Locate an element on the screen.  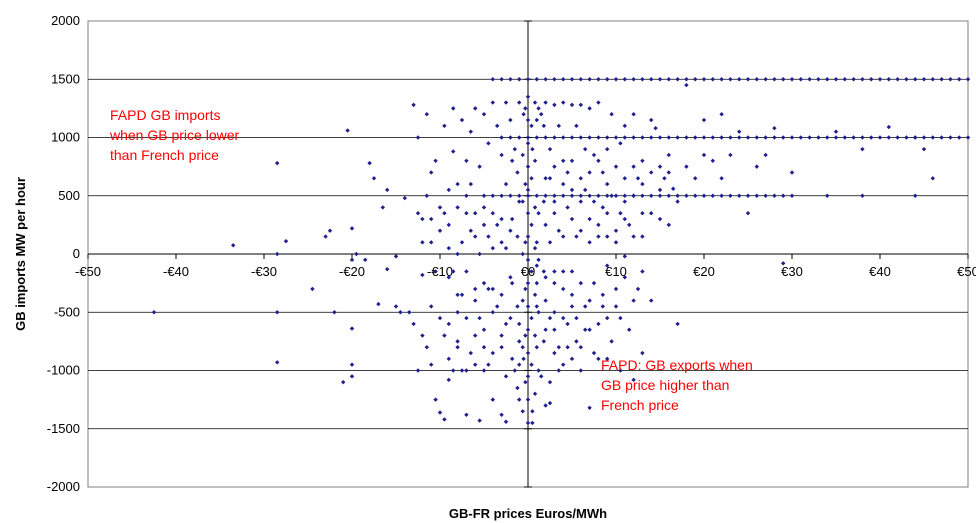
annotation-exports: French price is located at coordinates (640, 405).